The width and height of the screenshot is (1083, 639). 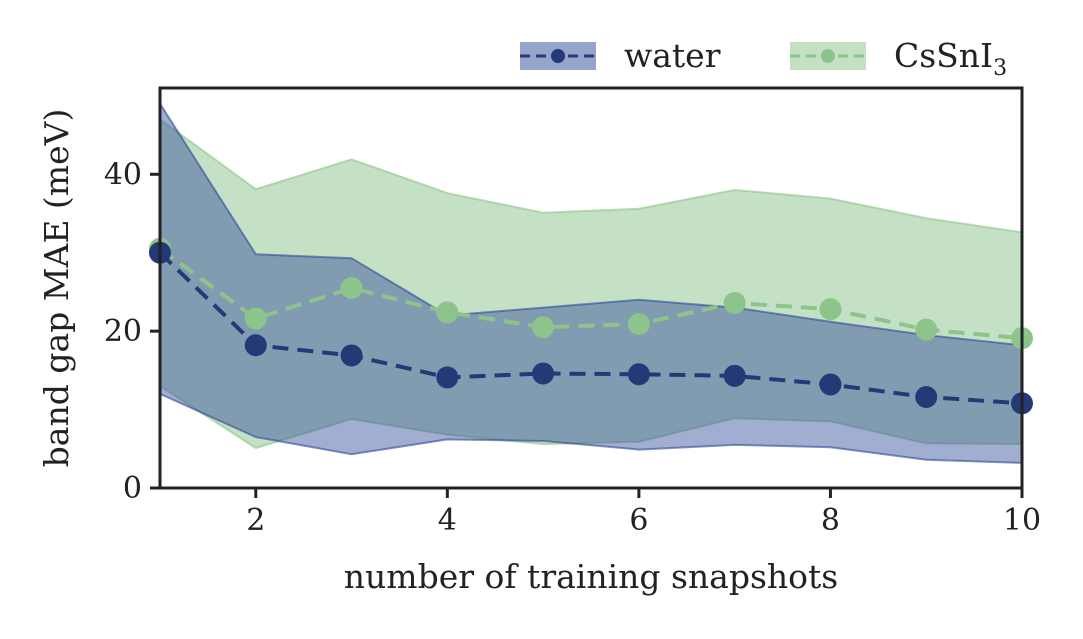 I want to click on legend-entry-cssni3: CsSnI3, so click(x=898, y=58).